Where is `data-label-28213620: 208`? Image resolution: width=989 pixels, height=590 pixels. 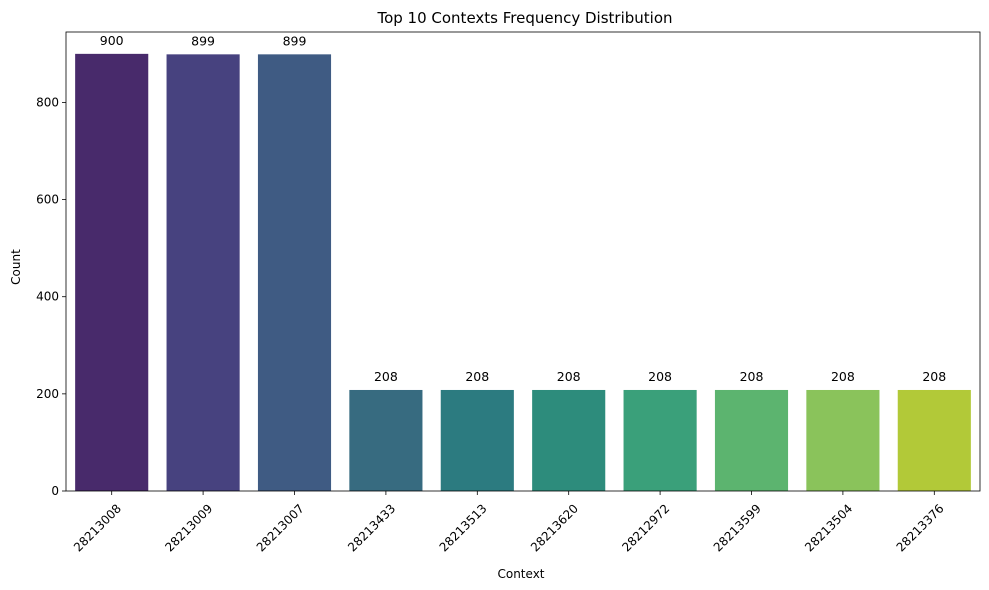 data-label-28213620: 208 is located at coordinates (569, 376).